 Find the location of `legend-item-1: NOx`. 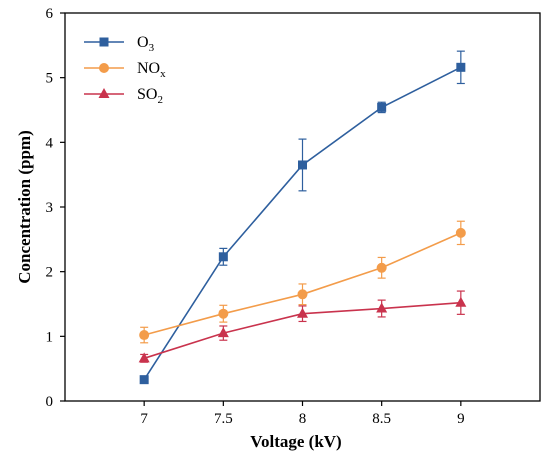

legend-item-1: NOx is located at coordinates (125, 70).